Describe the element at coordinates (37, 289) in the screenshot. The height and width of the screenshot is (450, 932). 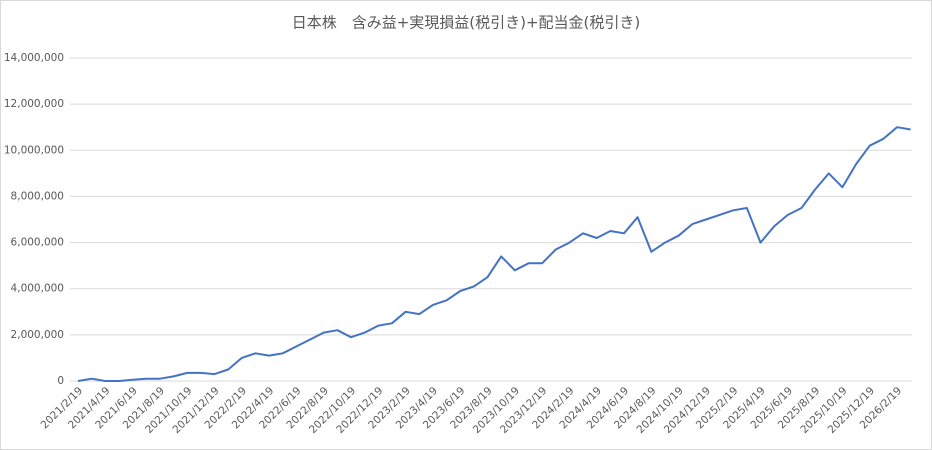
I see `y-tick-label: 4,000,000` at that location.